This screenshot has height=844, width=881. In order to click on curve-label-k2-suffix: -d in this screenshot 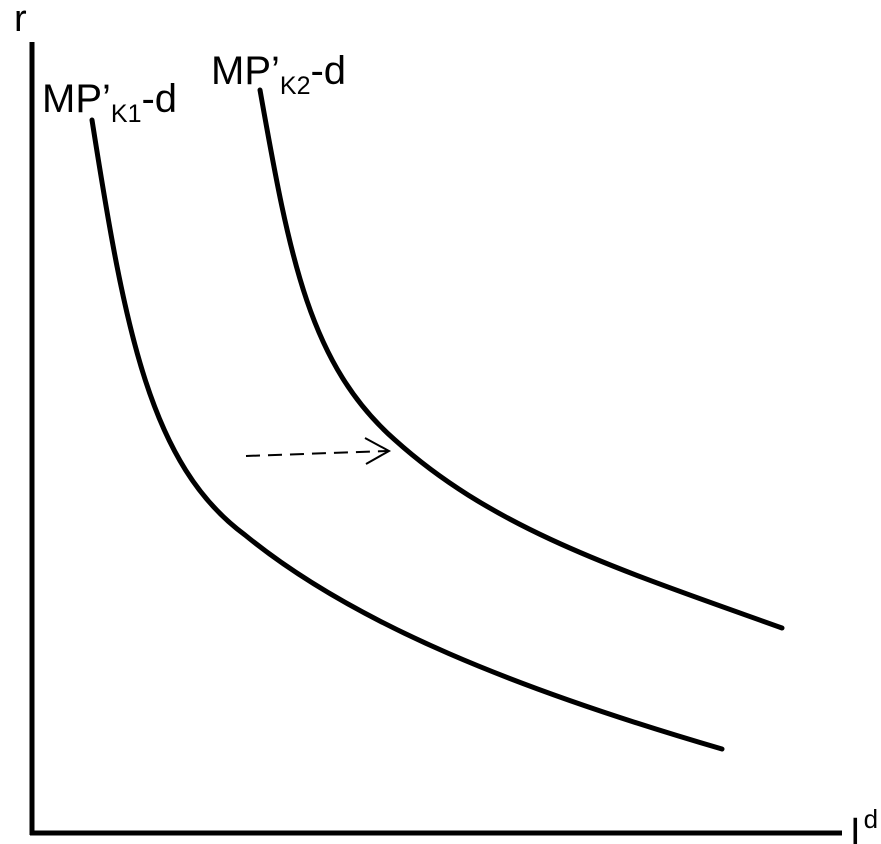, I will do `click(328, 71)`.